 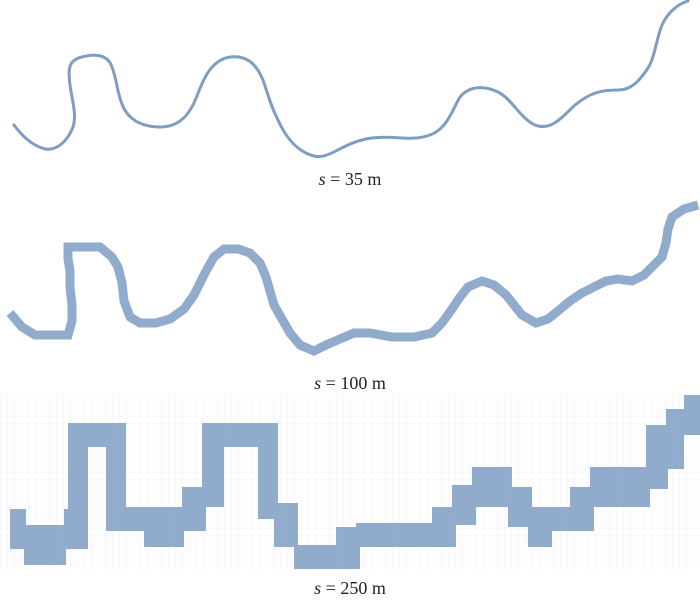 What do you see at coordinates (353, 179) in the screenshot?
I see `caption-value: = 35 m` at bounding box center [353, 179].